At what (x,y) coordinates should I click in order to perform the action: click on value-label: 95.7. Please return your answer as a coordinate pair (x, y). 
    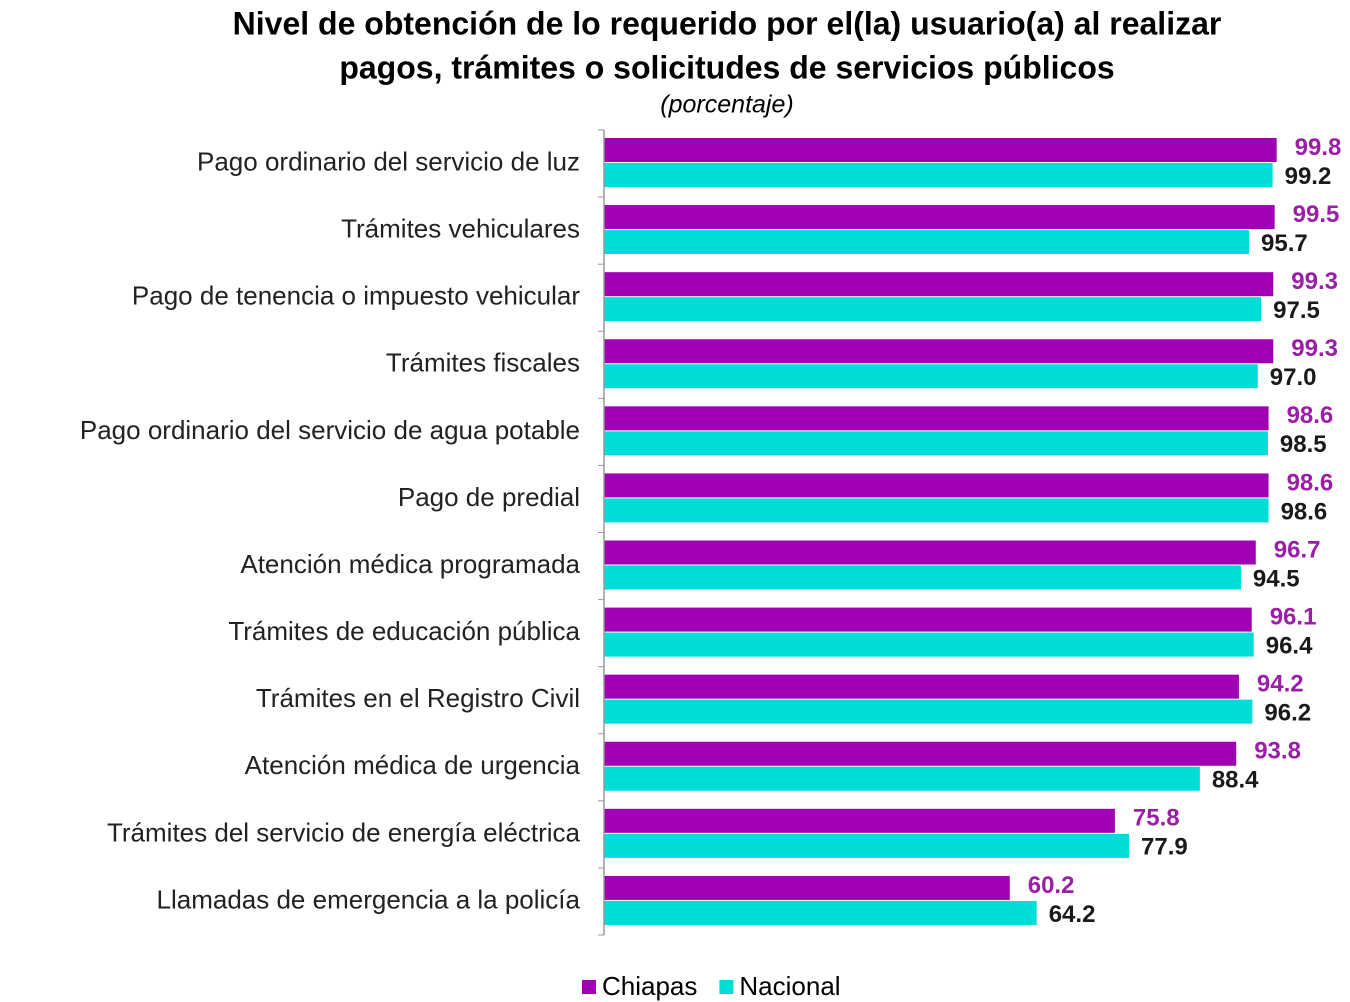
    Looking at the image, I should click on (1284, 243).